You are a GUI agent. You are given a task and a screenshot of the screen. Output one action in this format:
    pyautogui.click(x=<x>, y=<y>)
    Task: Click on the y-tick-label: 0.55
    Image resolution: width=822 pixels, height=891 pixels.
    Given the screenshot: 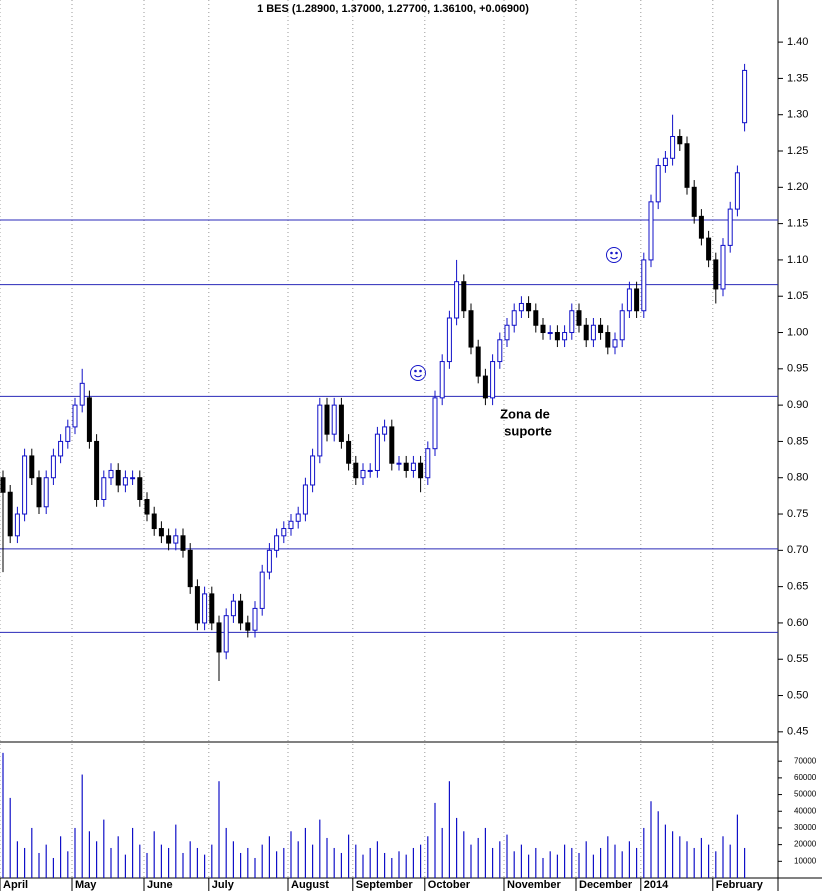 What is the action you would take?
    pyautogui.click(x=797, y=659)
    